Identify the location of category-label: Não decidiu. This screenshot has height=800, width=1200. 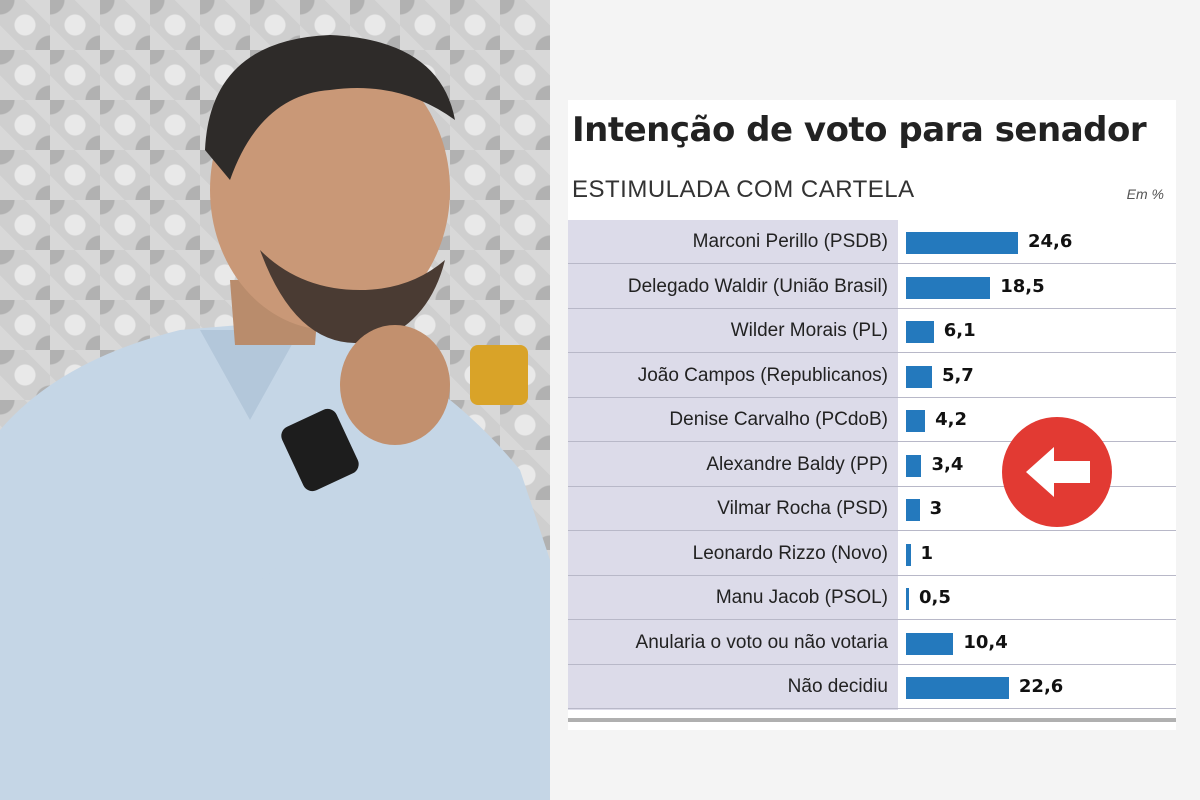
(837, 686).